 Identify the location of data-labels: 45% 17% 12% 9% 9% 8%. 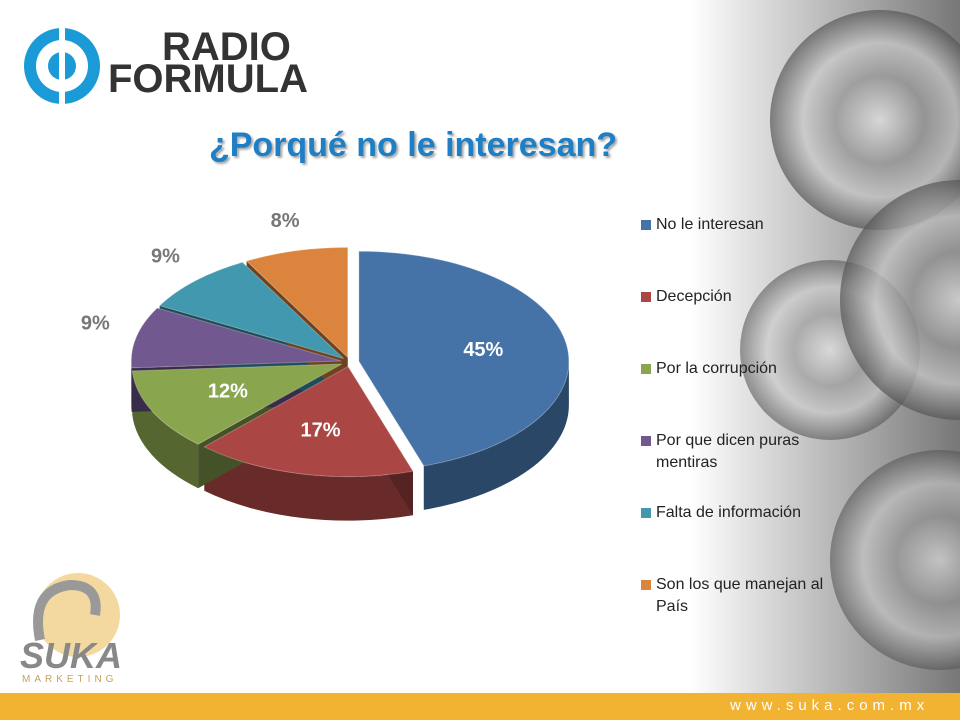
(292, 325).